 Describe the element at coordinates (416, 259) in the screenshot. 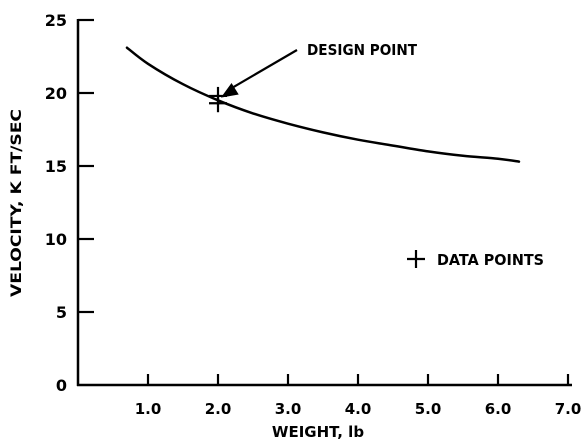

I see `legend-marker` at that location.